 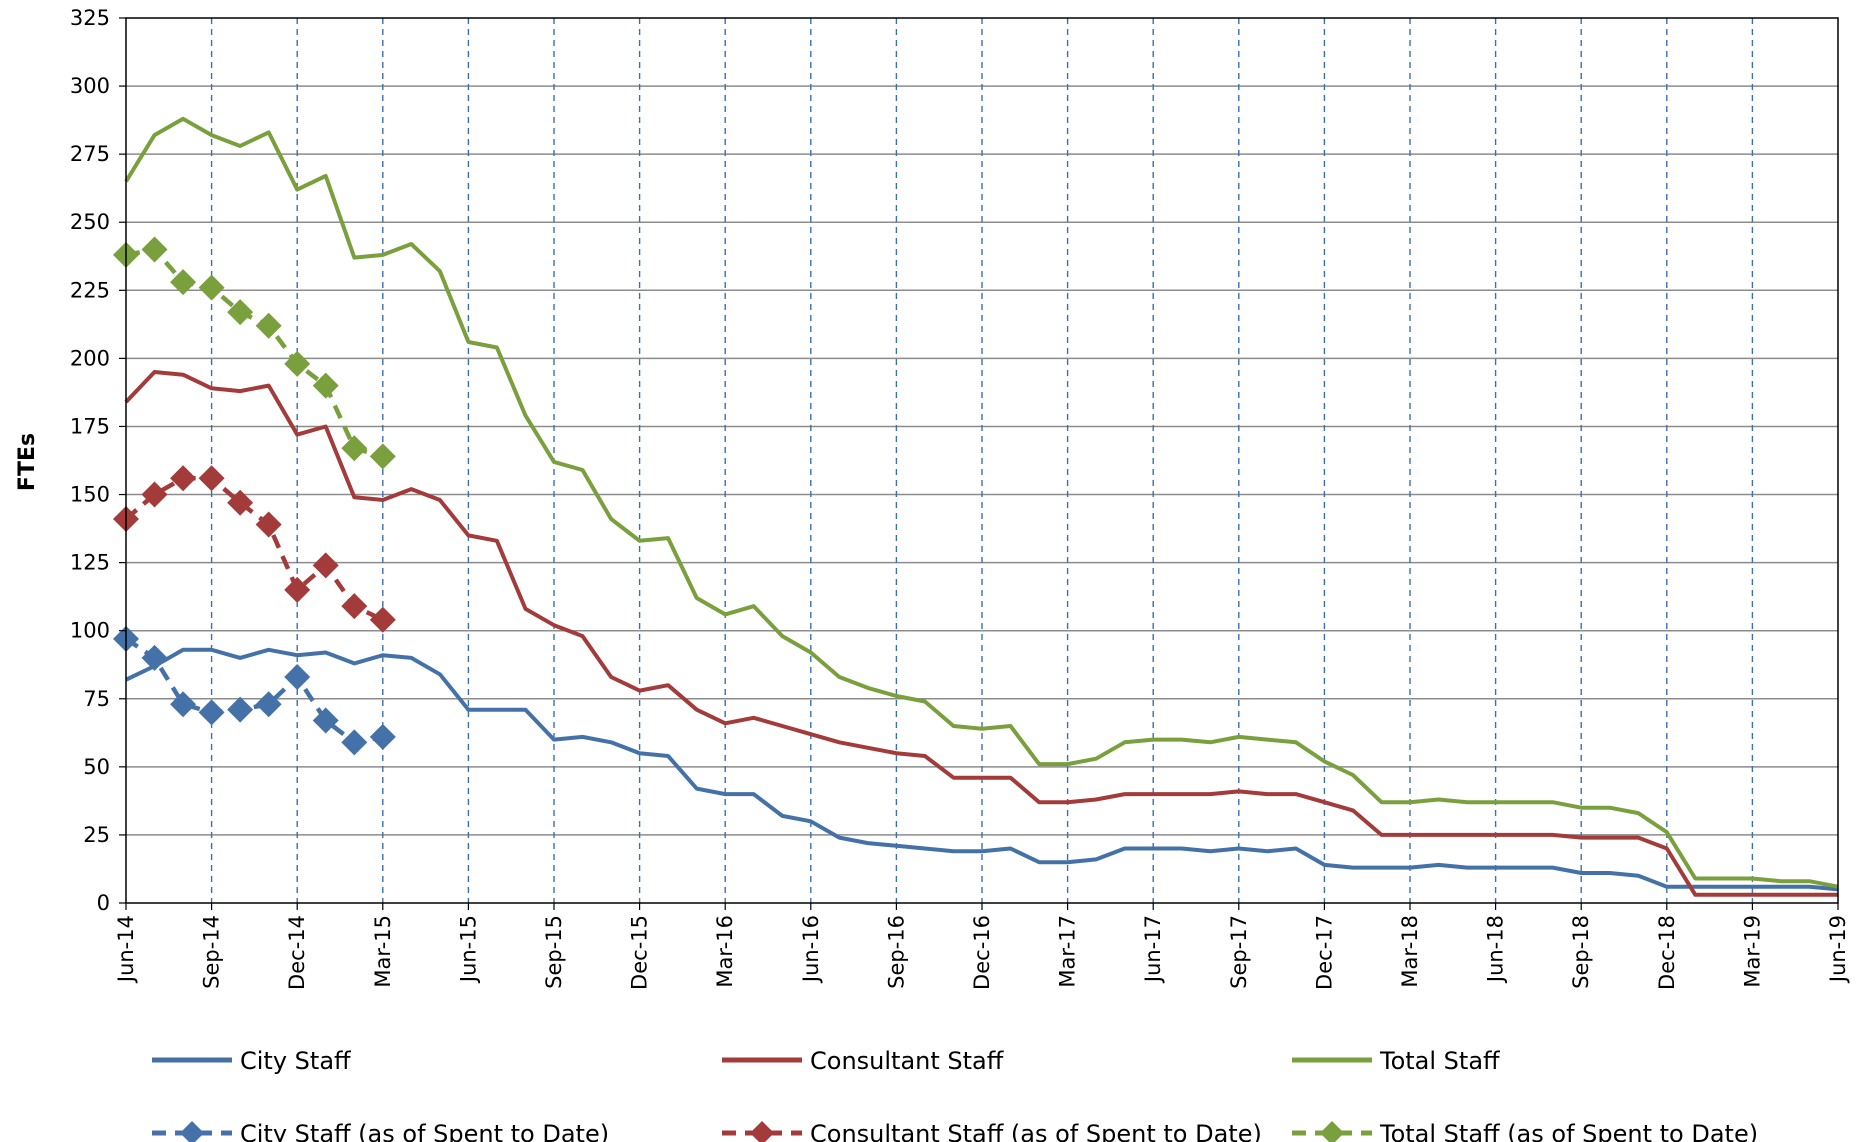 I want to click on y-tick-label: 75, so click(x=96, y=699).